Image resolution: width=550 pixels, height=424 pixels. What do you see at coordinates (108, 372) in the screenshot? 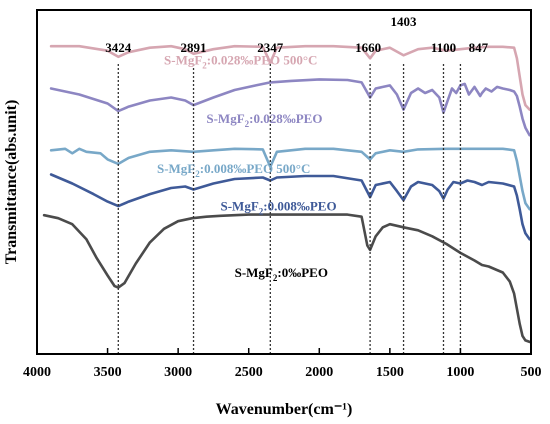
I see `x-tick-label-3500: 3500` at bounding box center [108, 372].